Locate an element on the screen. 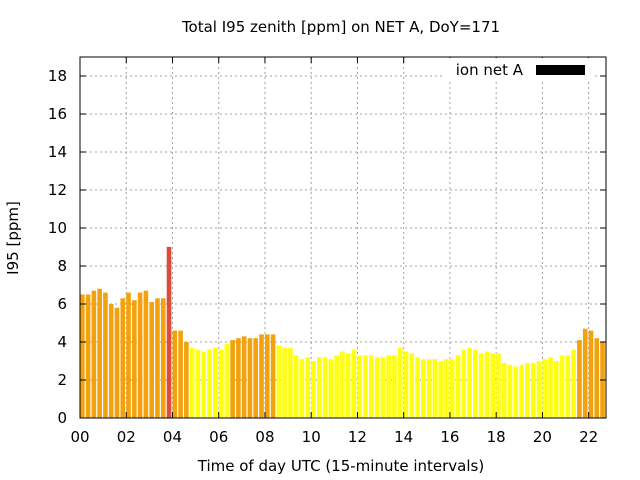 The width and height of the screenshot is (640, 480). y-tick-label: 2 is located at coordinates (62, 380).